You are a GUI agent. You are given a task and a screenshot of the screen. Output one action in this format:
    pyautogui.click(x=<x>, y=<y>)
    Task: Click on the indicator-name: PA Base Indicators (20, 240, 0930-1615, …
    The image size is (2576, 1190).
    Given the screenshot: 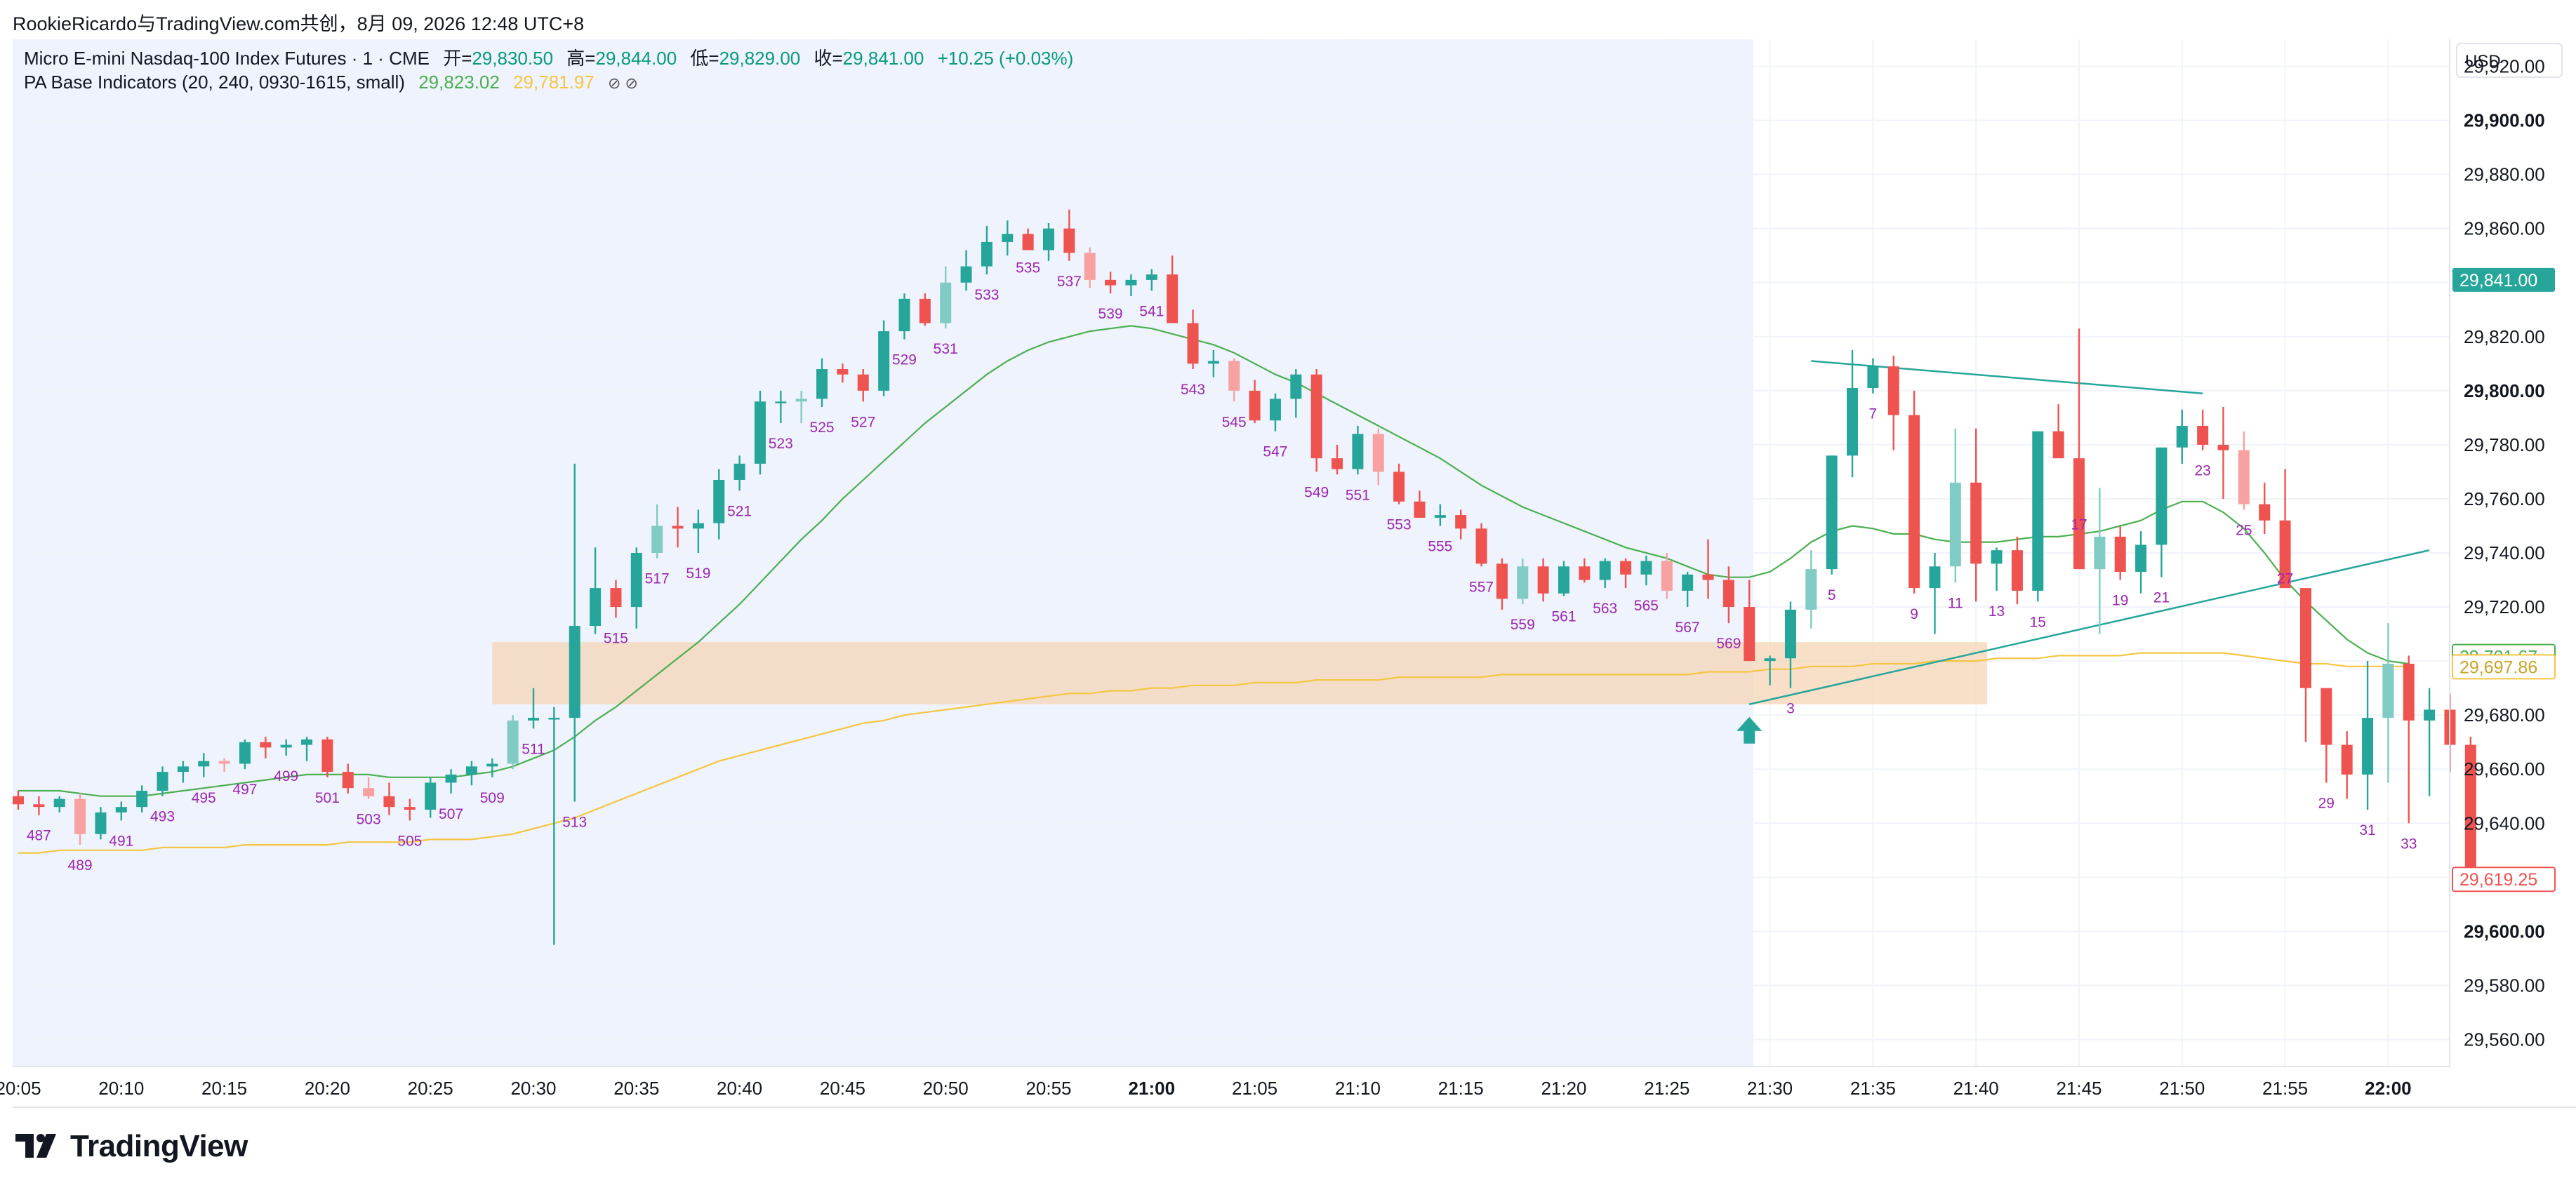 What is the action you would take?
    pyautogui.click(x=215, y=83)
    